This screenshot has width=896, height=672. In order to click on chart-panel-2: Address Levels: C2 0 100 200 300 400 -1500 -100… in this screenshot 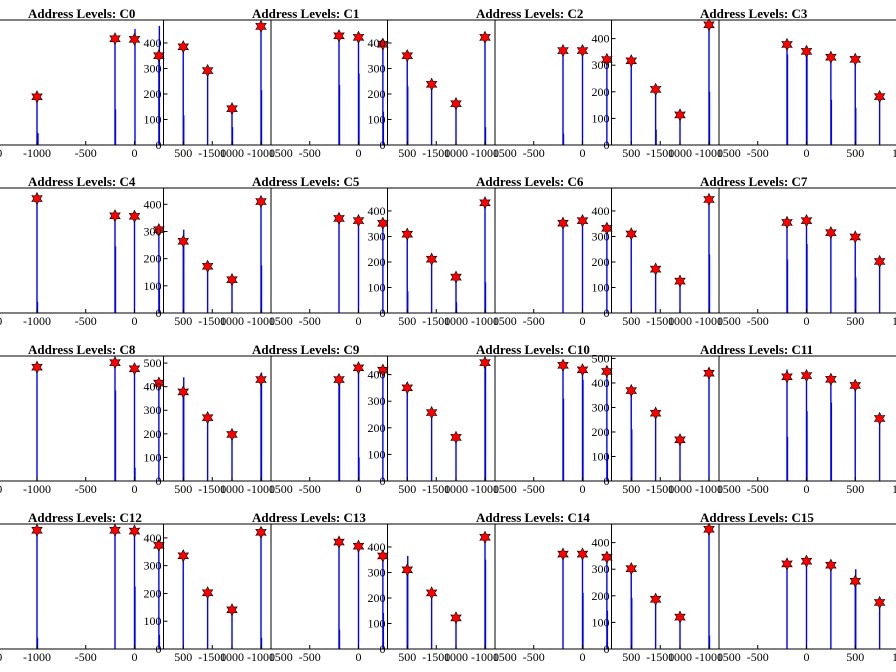, I will do `click(554, 83)`.